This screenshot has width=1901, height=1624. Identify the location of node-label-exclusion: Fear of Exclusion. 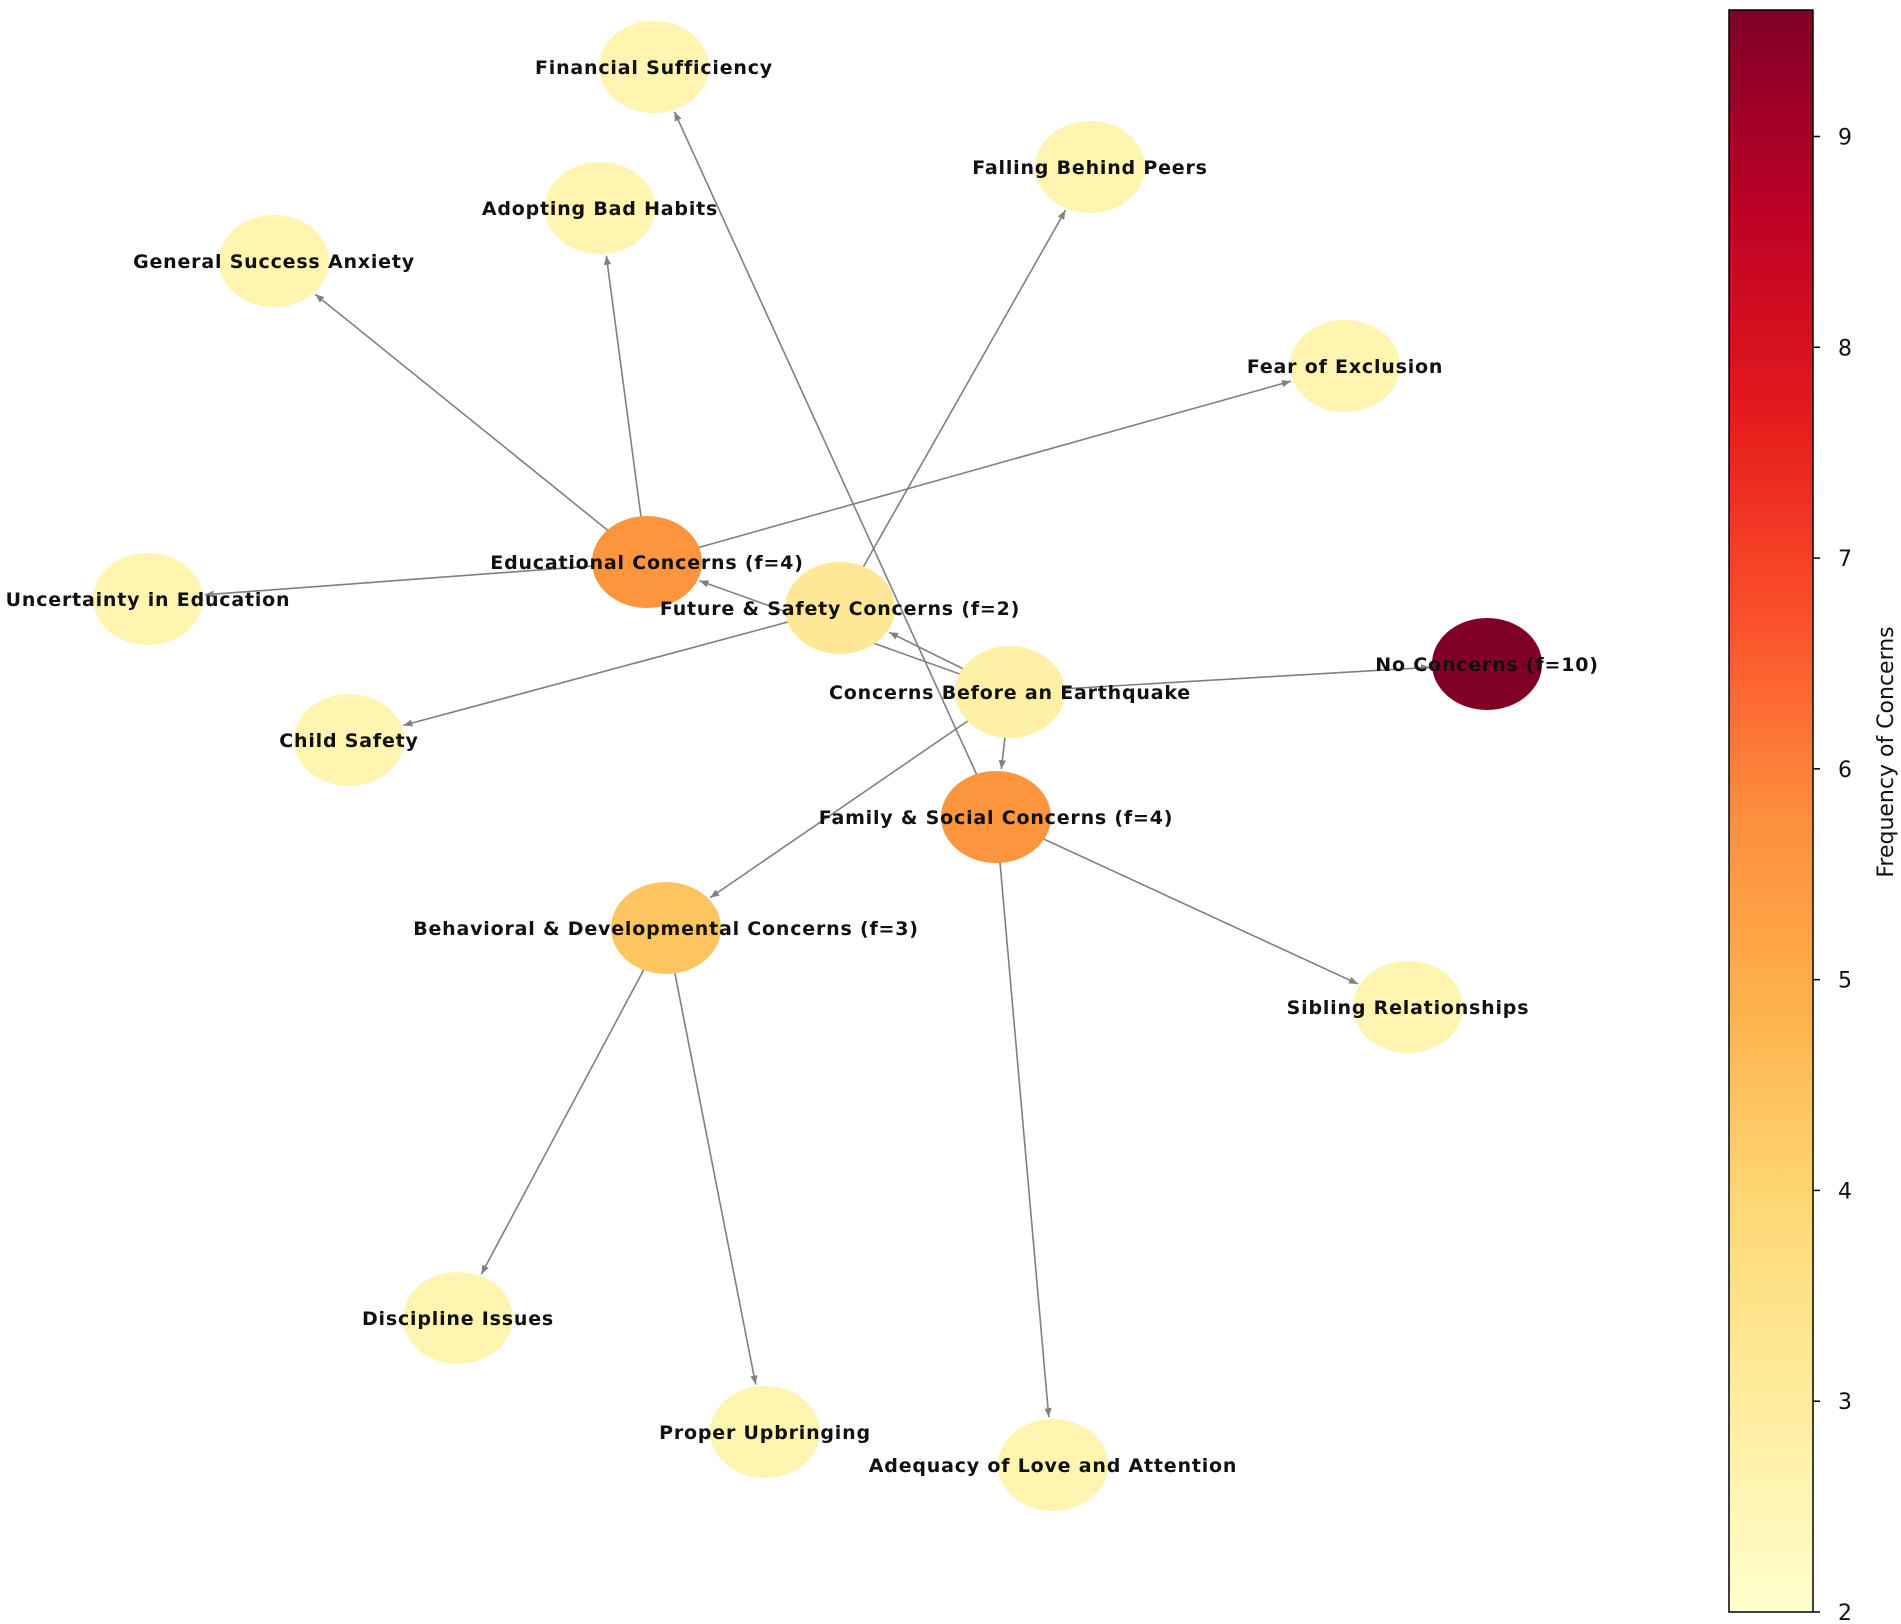
(1345, 367).